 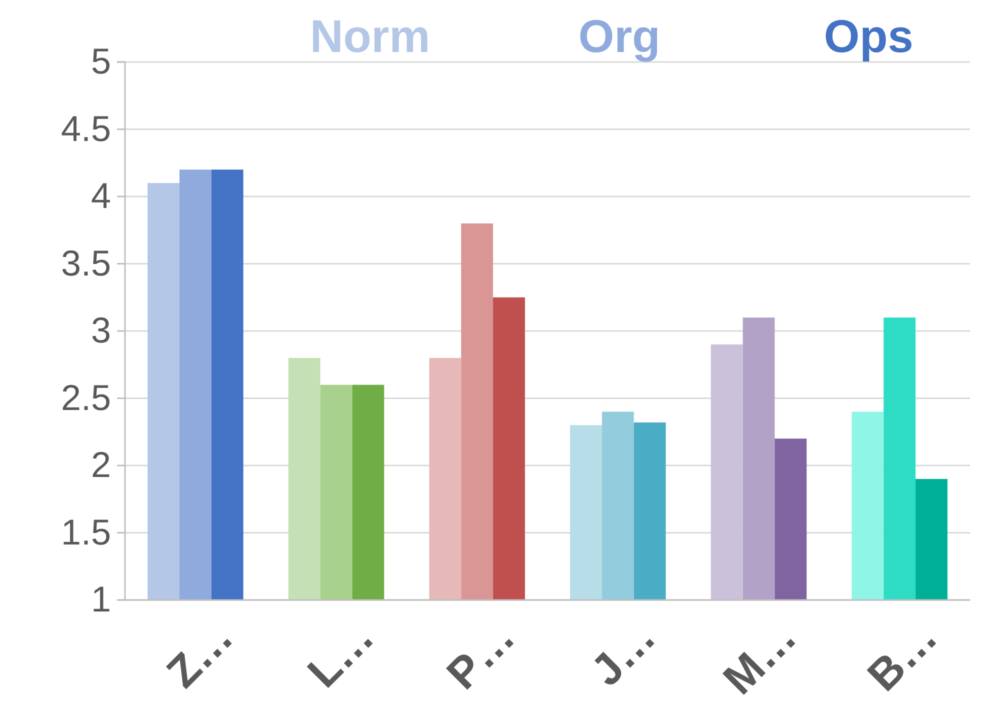 I want to click on y-tick-label: 1, so click(x=100, y=599).